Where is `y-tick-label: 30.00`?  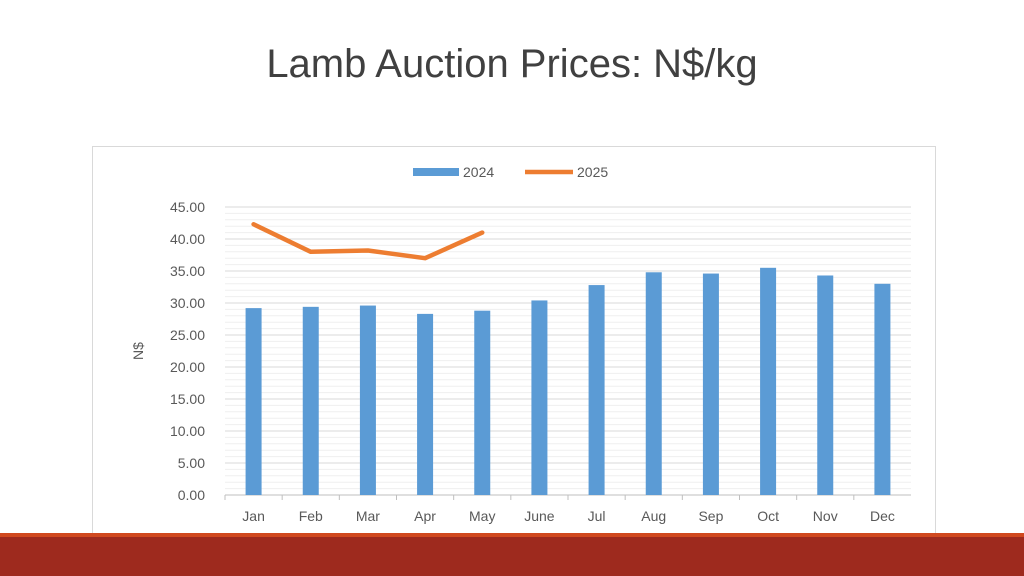
y-tick-label: 30.00 is located at coordinates (187, 303).